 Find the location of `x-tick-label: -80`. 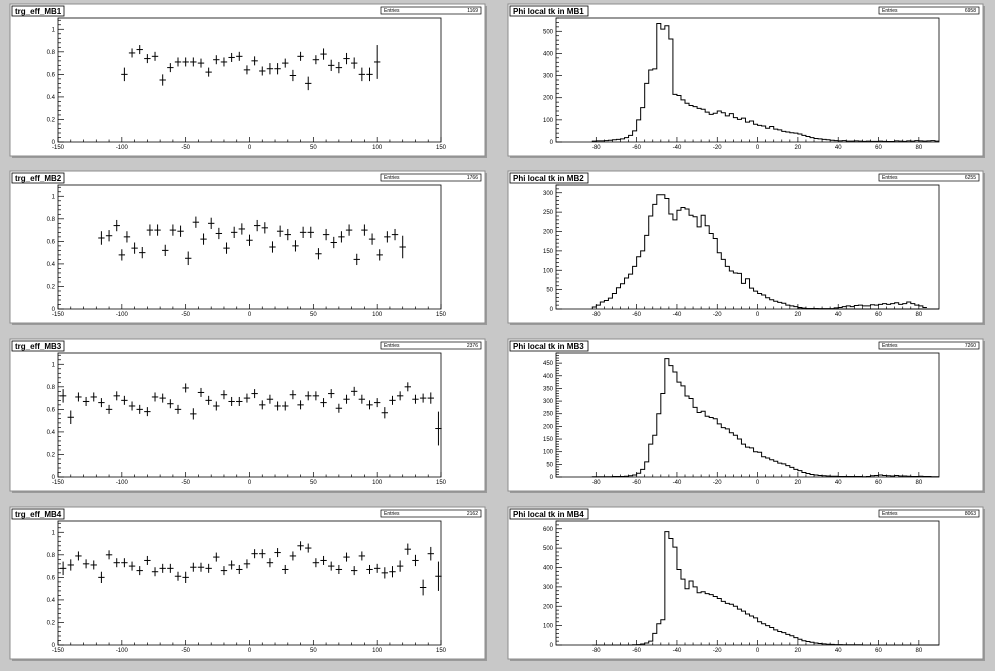

x-tick-label: -80 is located at coordinates (596, 483).